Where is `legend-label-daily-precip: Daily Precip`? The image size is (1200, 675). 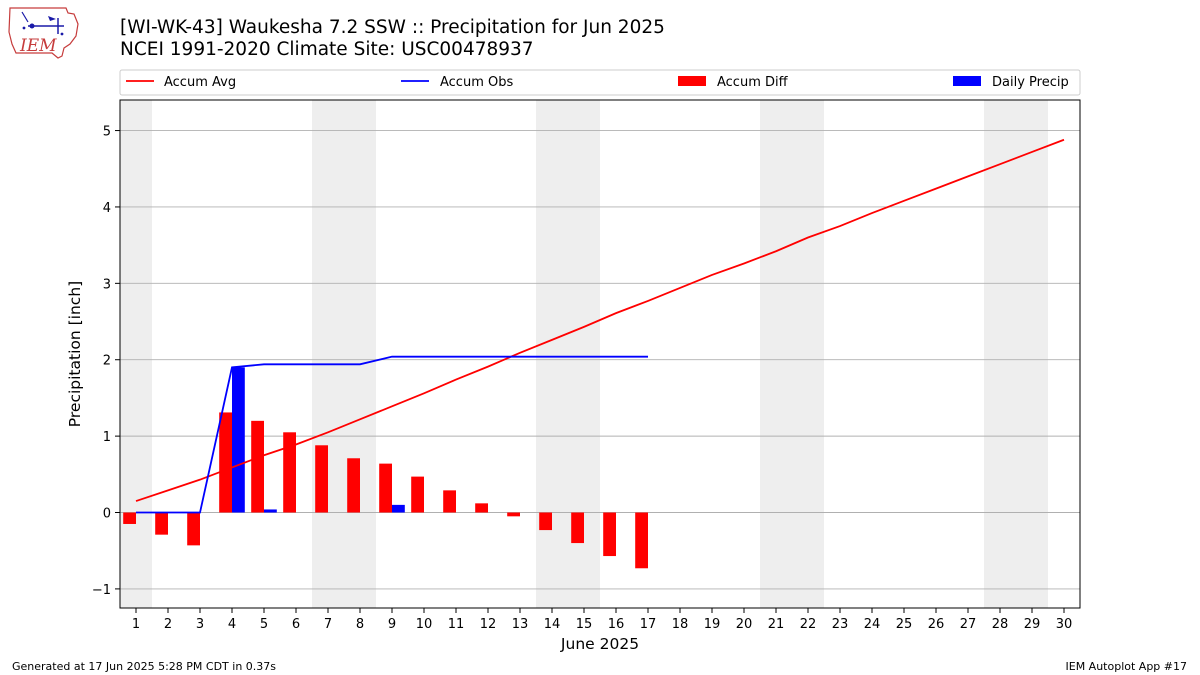
legend-label-daily-precip: Daily Precip is located at coordinates (1030, 82).